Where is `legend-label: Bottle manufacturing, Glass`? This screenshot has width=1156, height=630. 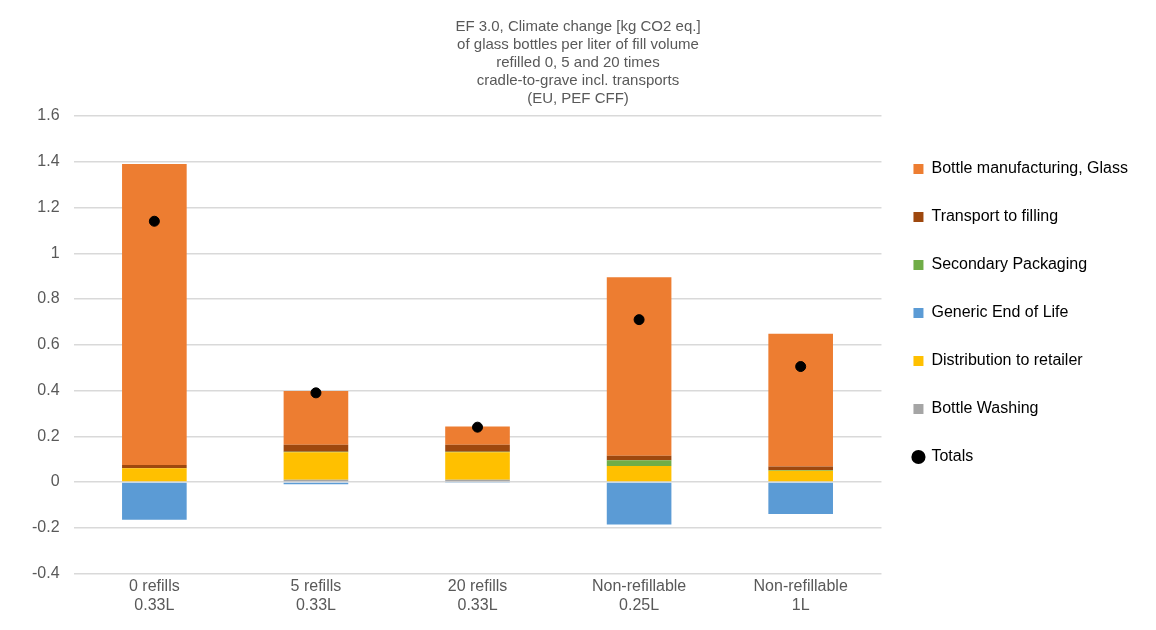
legend-label: Bottle manufacturing, Glass is located at coordinates (1030, 168).